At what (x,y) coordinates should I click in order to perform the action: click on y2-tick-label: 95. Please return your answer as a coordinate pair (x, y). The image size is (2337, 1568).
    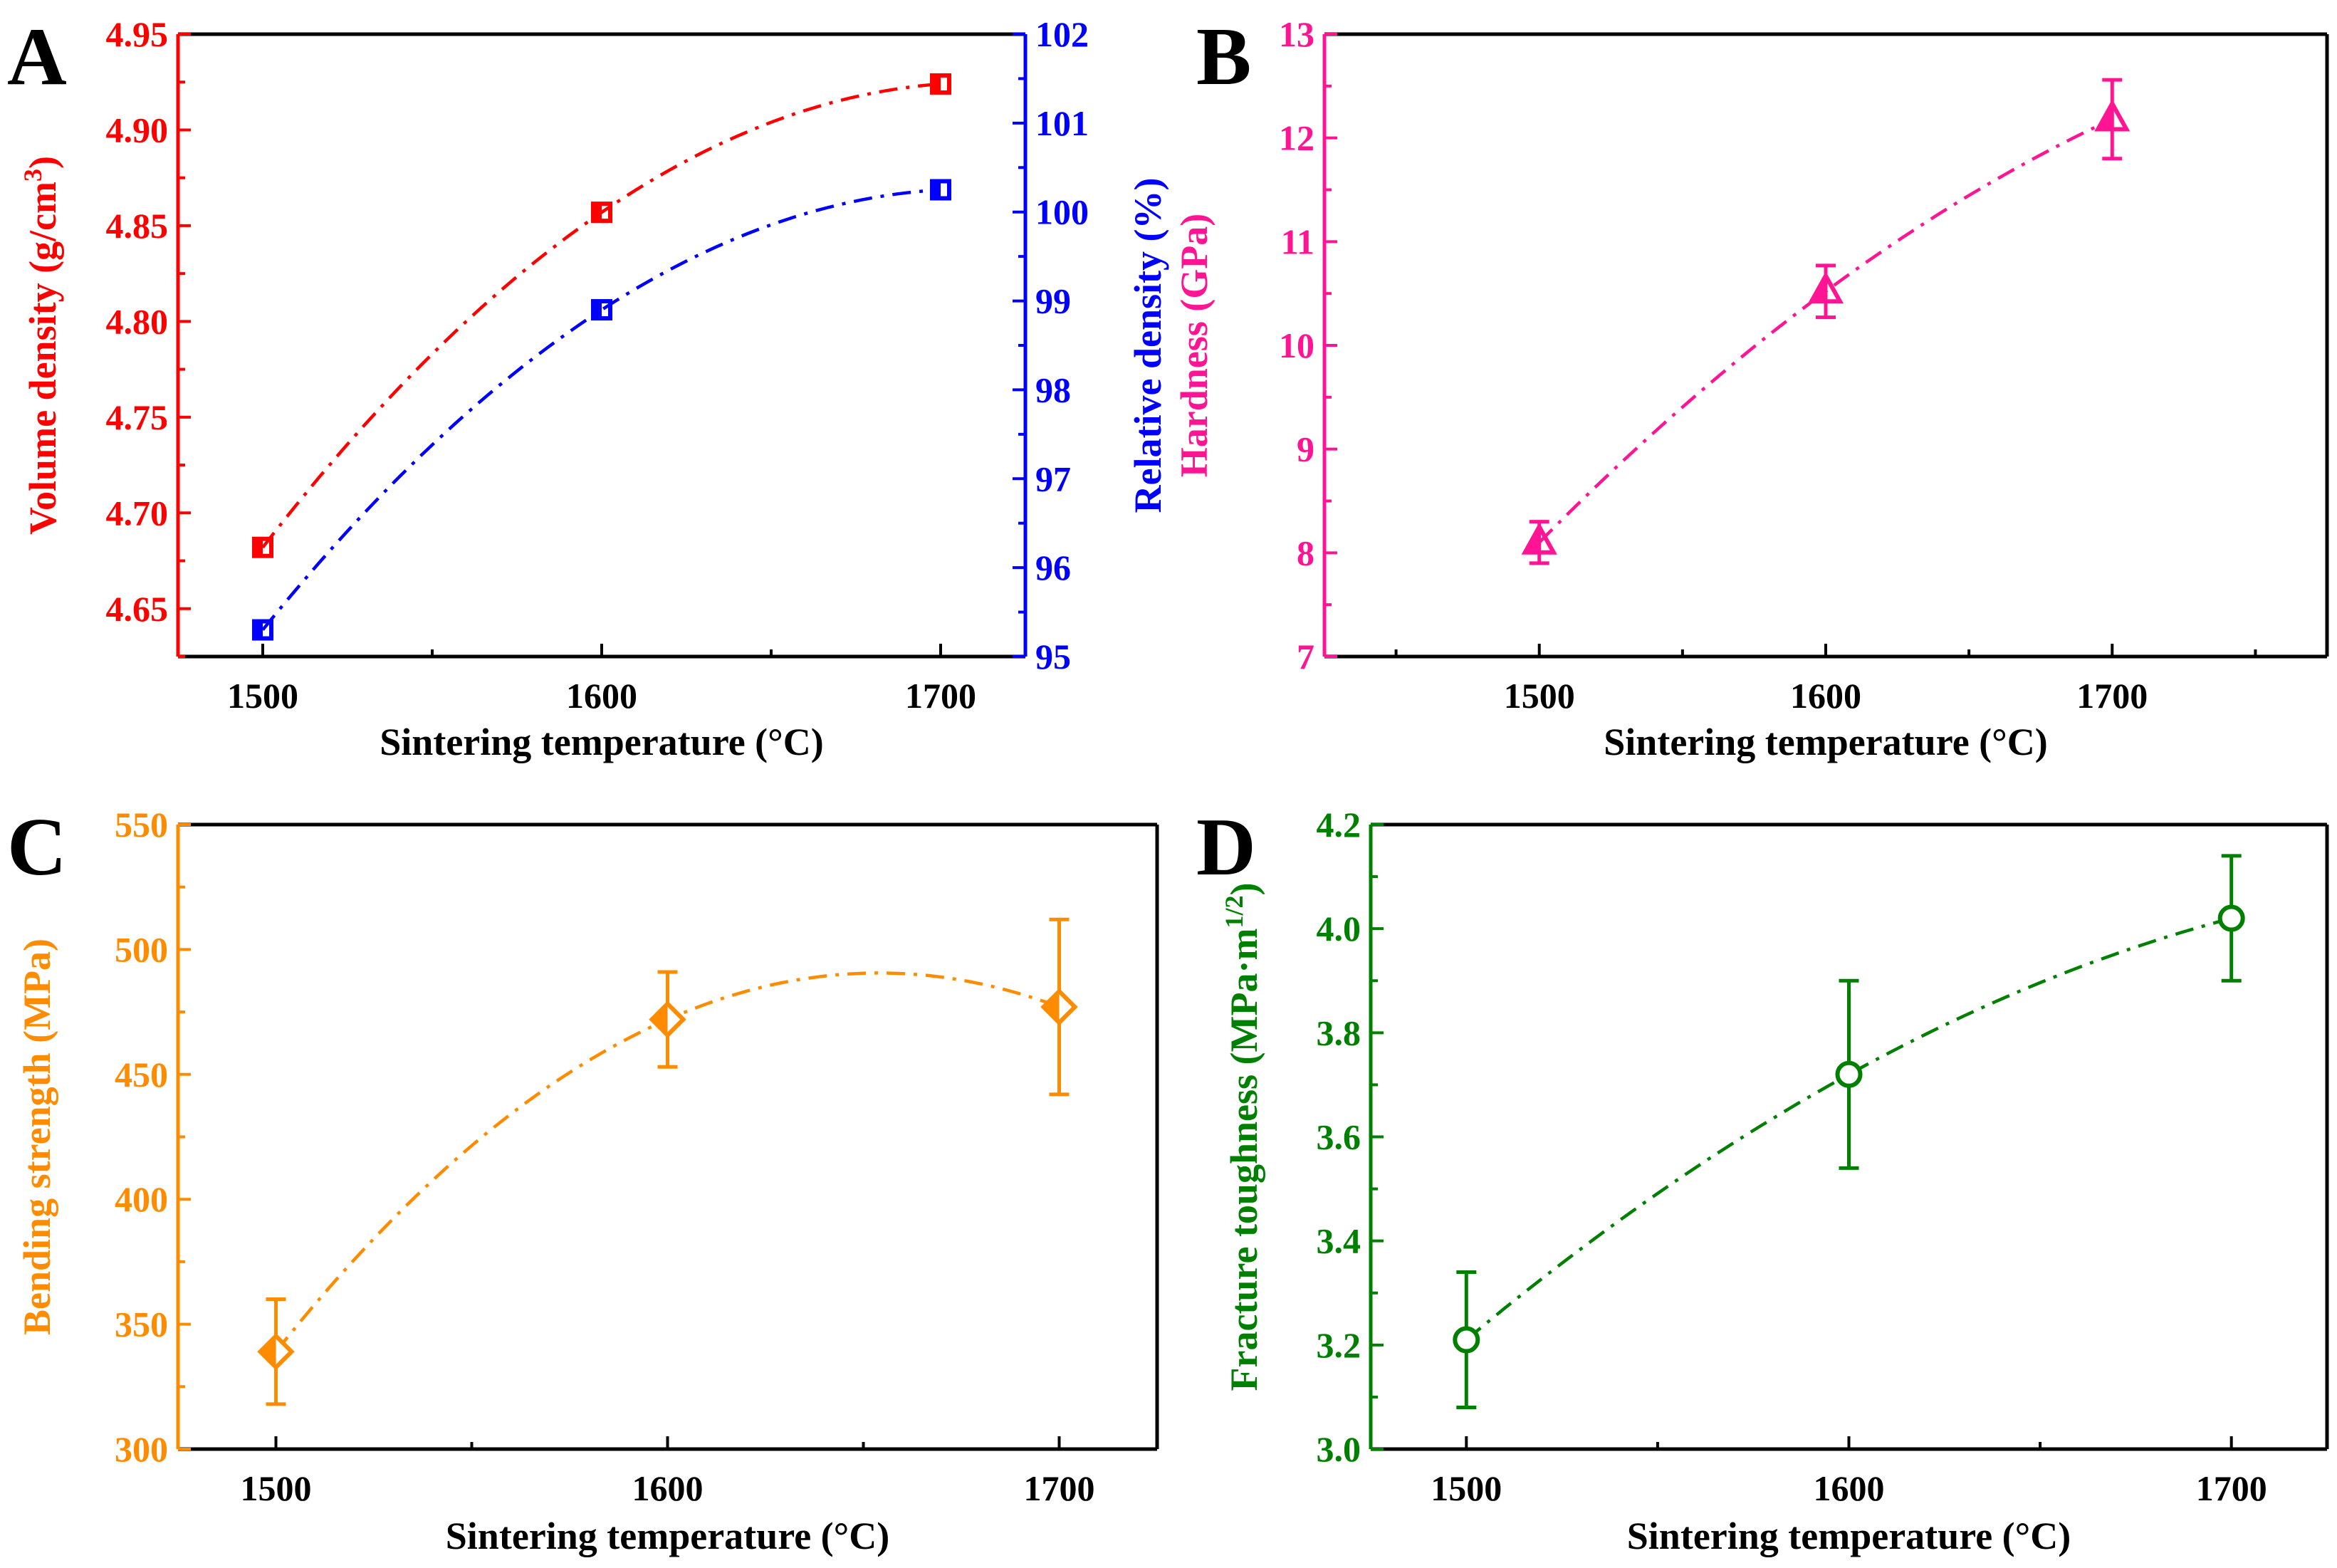
    Looking at the image, I should click on (1053, 656).